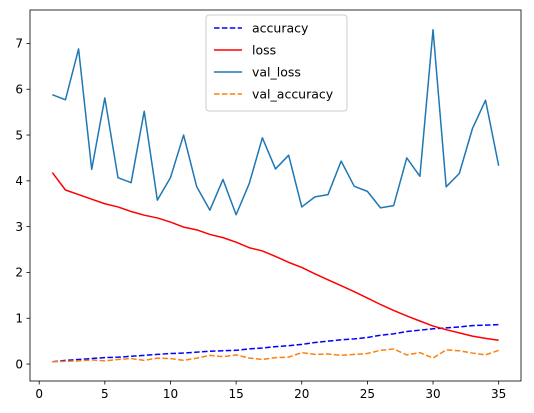  What do you see at coordinates (19, 90) in the screenshot?
I see `y-tick-label: 6` at bounding box center [19, 90].